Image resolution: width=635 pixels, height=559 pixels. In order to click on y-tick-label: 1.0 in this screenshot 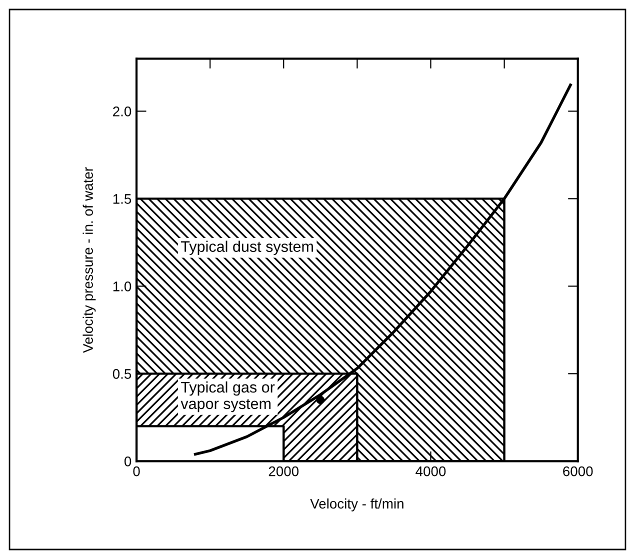, I will do `click(122, 287)`.